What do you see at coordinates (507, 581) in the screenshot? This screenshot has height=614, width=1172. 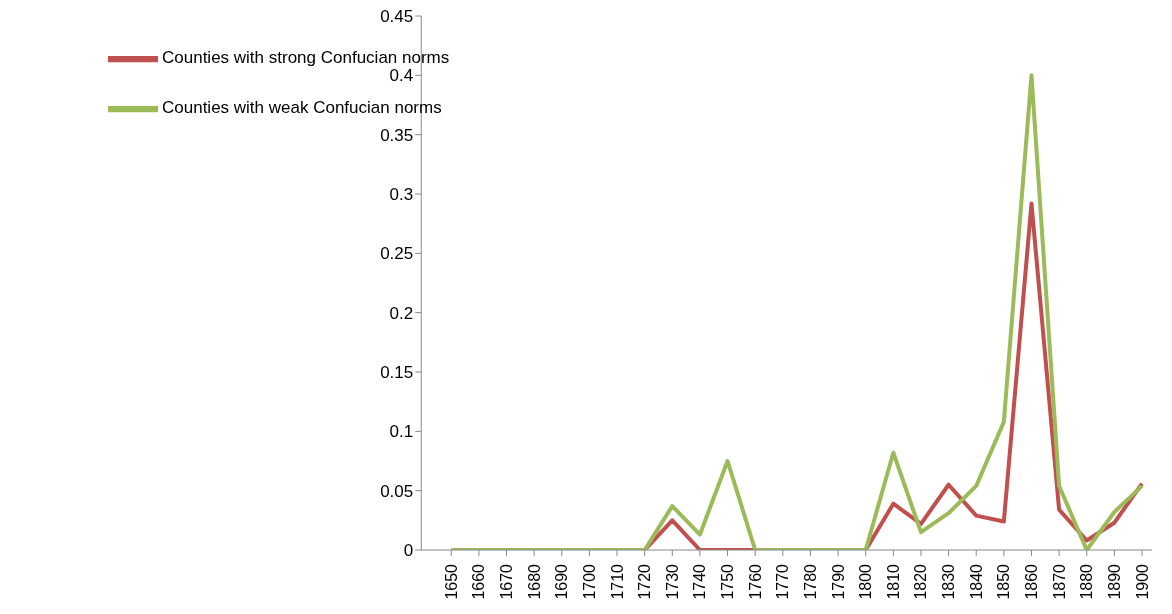 I see `x-tick-label: 1670` at bounding box center [507, 581].